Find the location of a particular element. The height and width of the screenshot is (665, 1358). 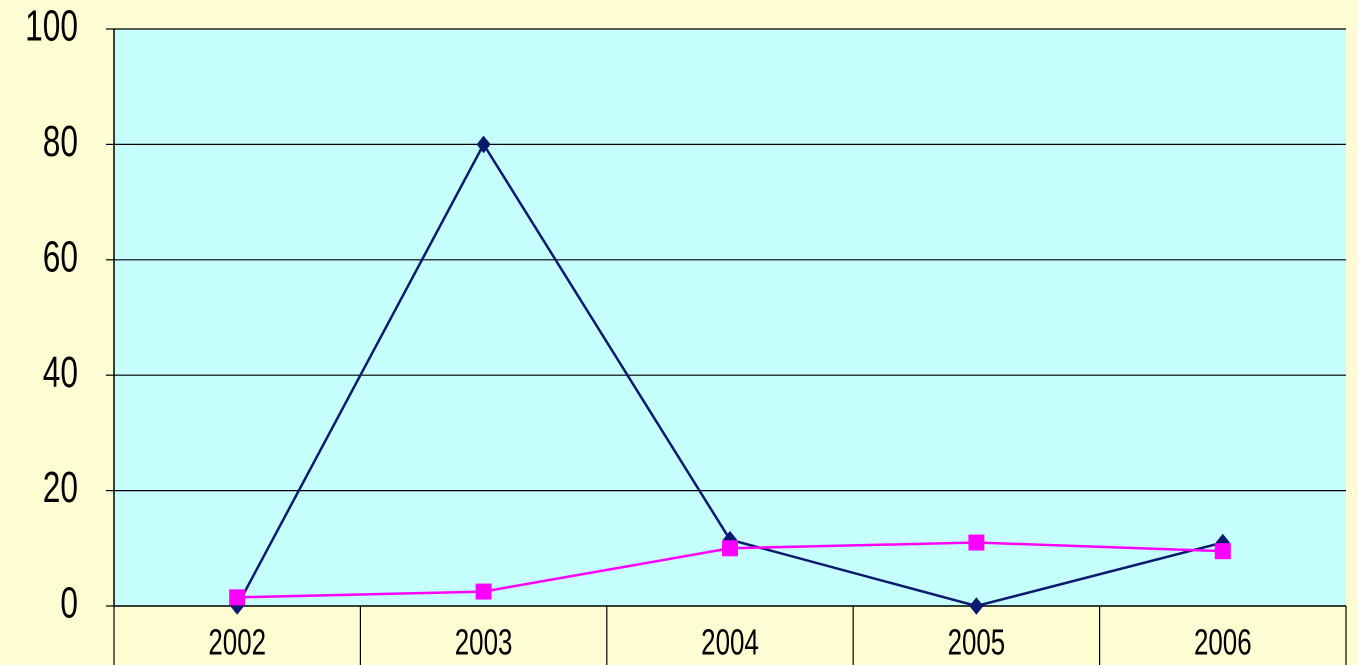

y-tick-label-0: 0 is located at coordinates (69, 603).